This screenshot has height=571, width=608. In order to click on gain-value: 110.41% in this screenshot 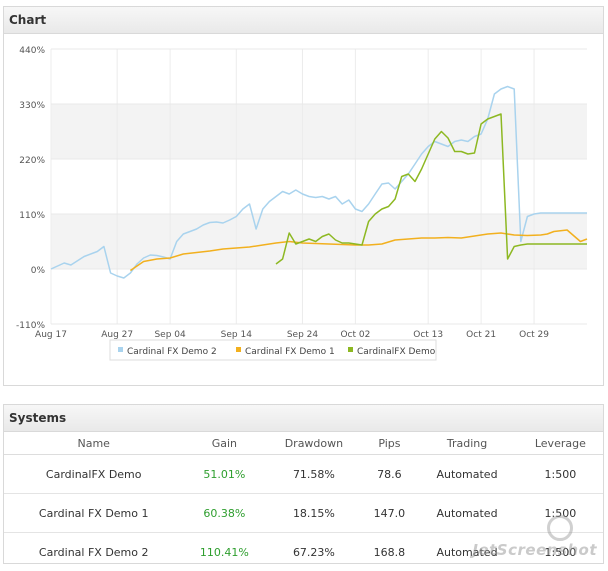, I will do `click(224, 552)`.